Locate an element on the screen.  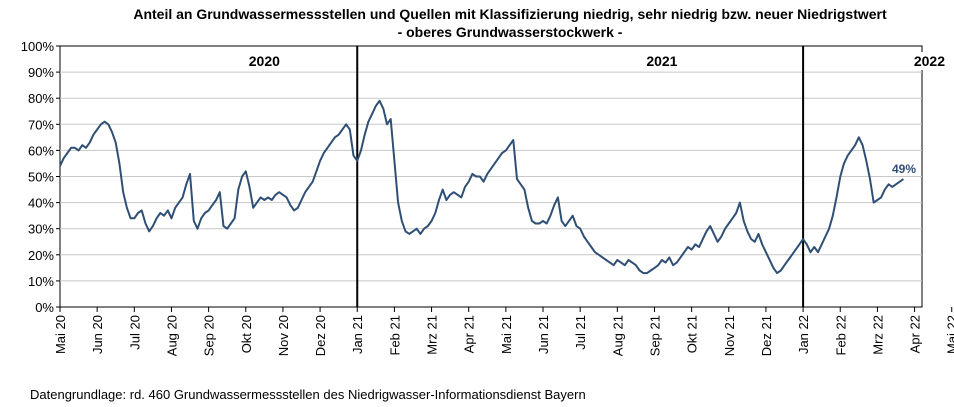
x-tick-label: Jun 21 is located at coordinates (543, 334).